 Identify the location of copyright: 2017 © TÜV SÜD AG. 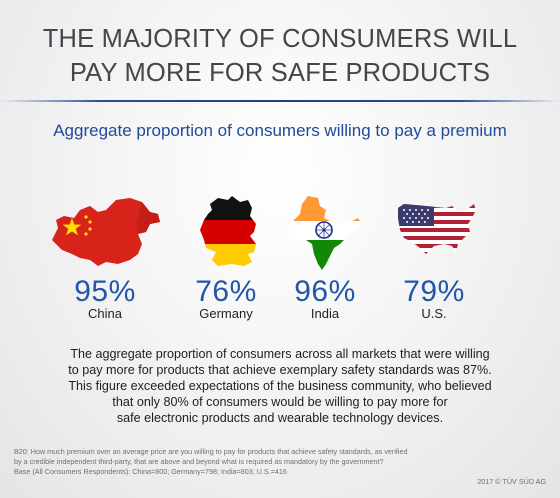
(511, 481).